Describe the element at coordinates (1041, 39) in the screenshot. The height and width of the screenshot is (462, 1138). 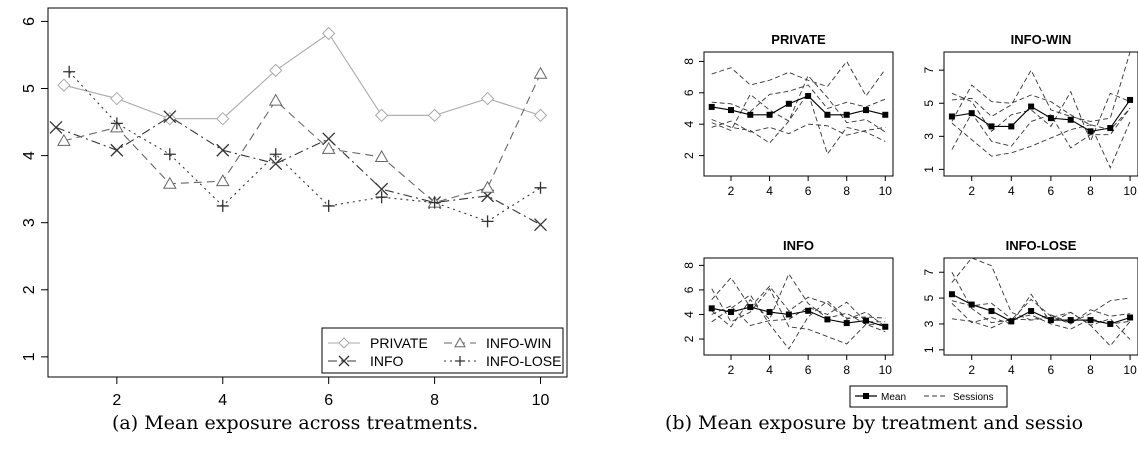
I see `panel-title: INFO-WIN` at that location.